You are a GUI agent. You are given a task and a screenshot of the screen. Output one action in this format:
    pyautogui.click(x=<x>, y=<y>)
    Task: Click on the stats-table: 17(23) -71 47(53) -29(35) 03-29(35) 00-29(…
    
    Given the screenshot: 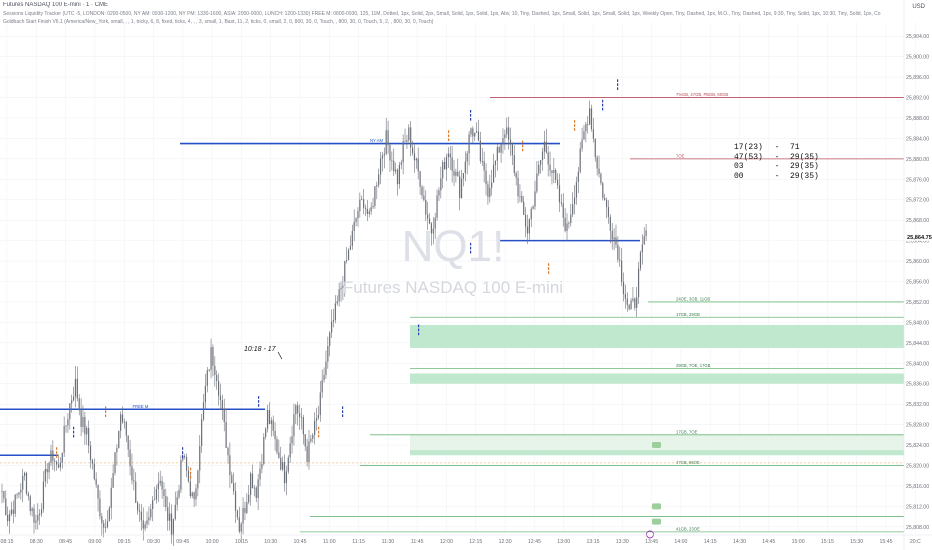 What is the action you would take?
    pyautogui.click(x=776, y=162)
    